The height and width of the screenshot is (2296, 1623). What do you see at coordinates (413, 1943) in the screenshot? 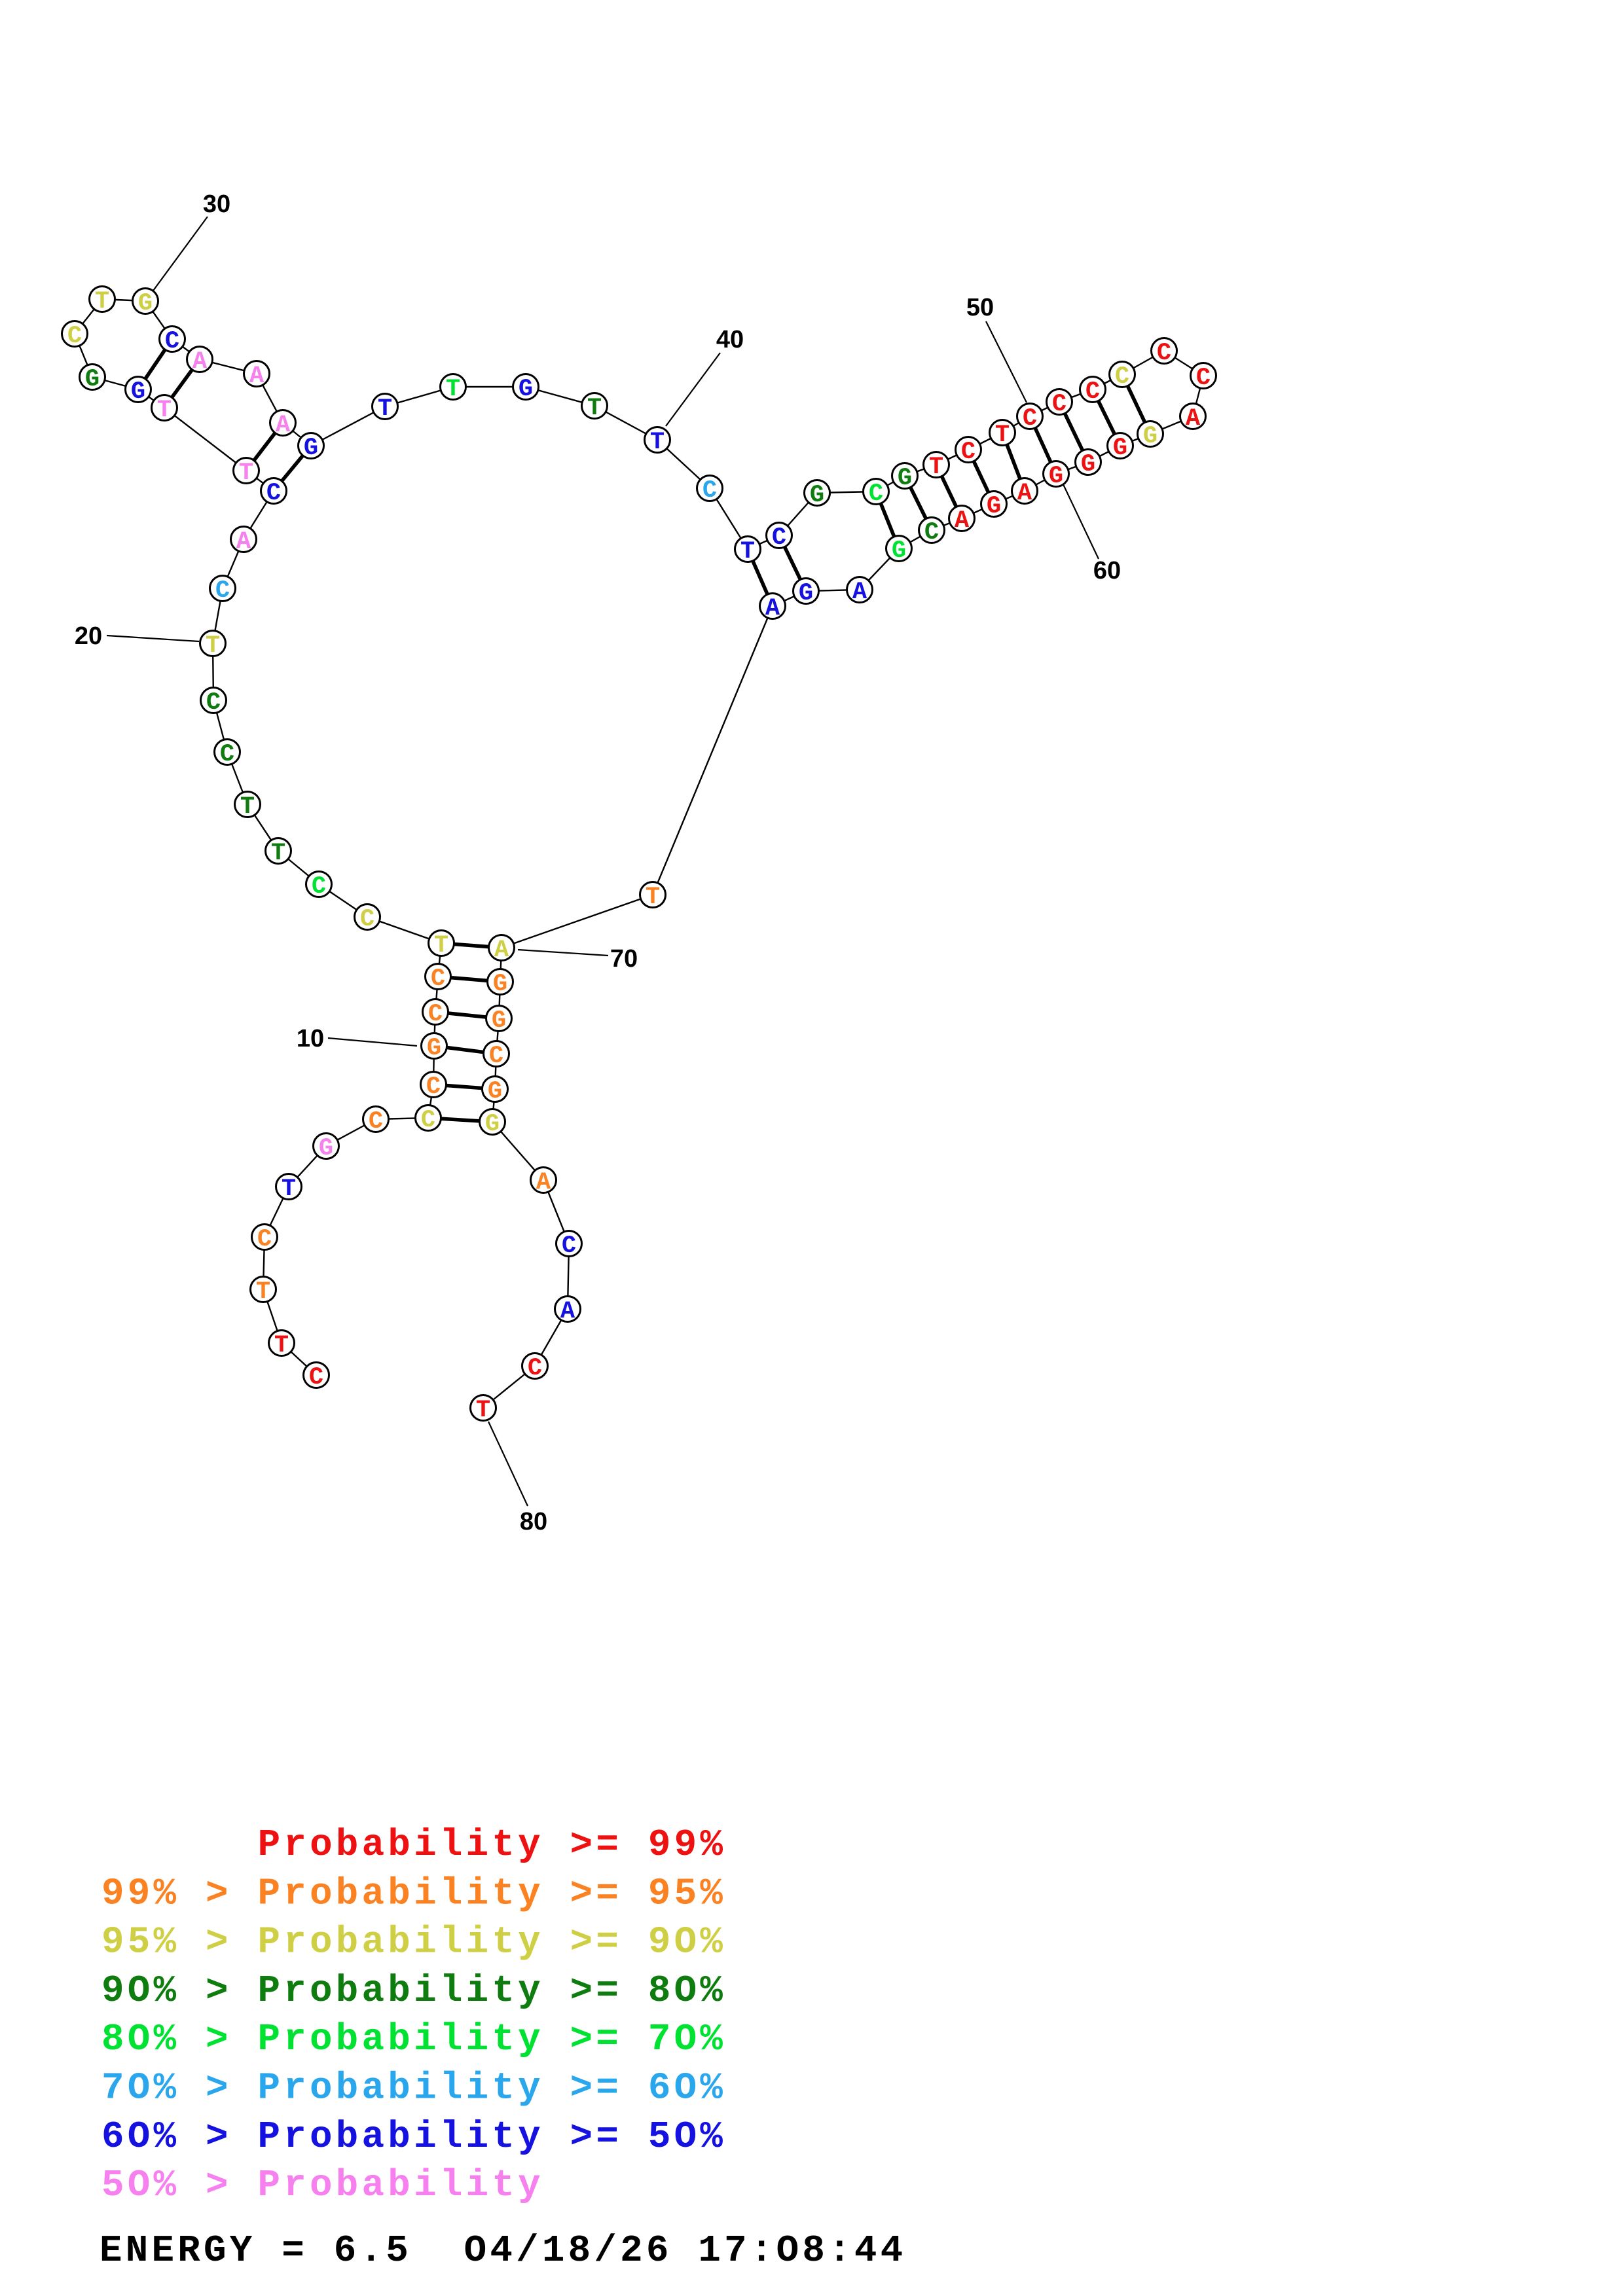
I see `svg-text: 95% > Probability >= 9O%` at bounding box center [413, 1943].